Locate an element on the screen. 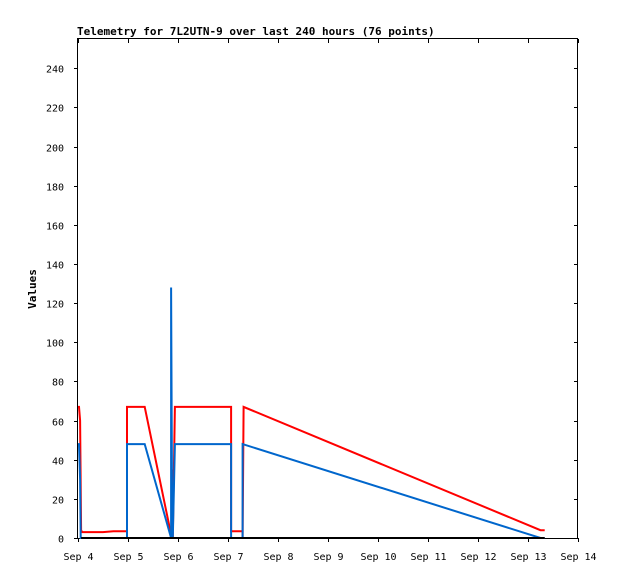  y-tick-label: 220 is located at coordinates (55, 109).